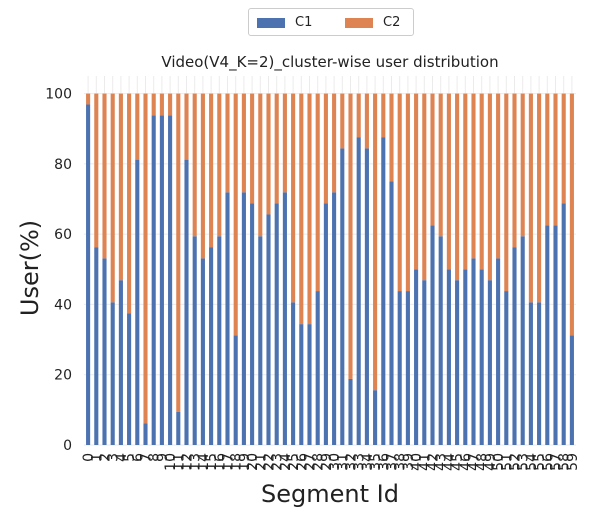  What do you see at coordinates (229, 462) in the screenshot?
I see `x-tick-label: 17` at bounding box center [229, 462].